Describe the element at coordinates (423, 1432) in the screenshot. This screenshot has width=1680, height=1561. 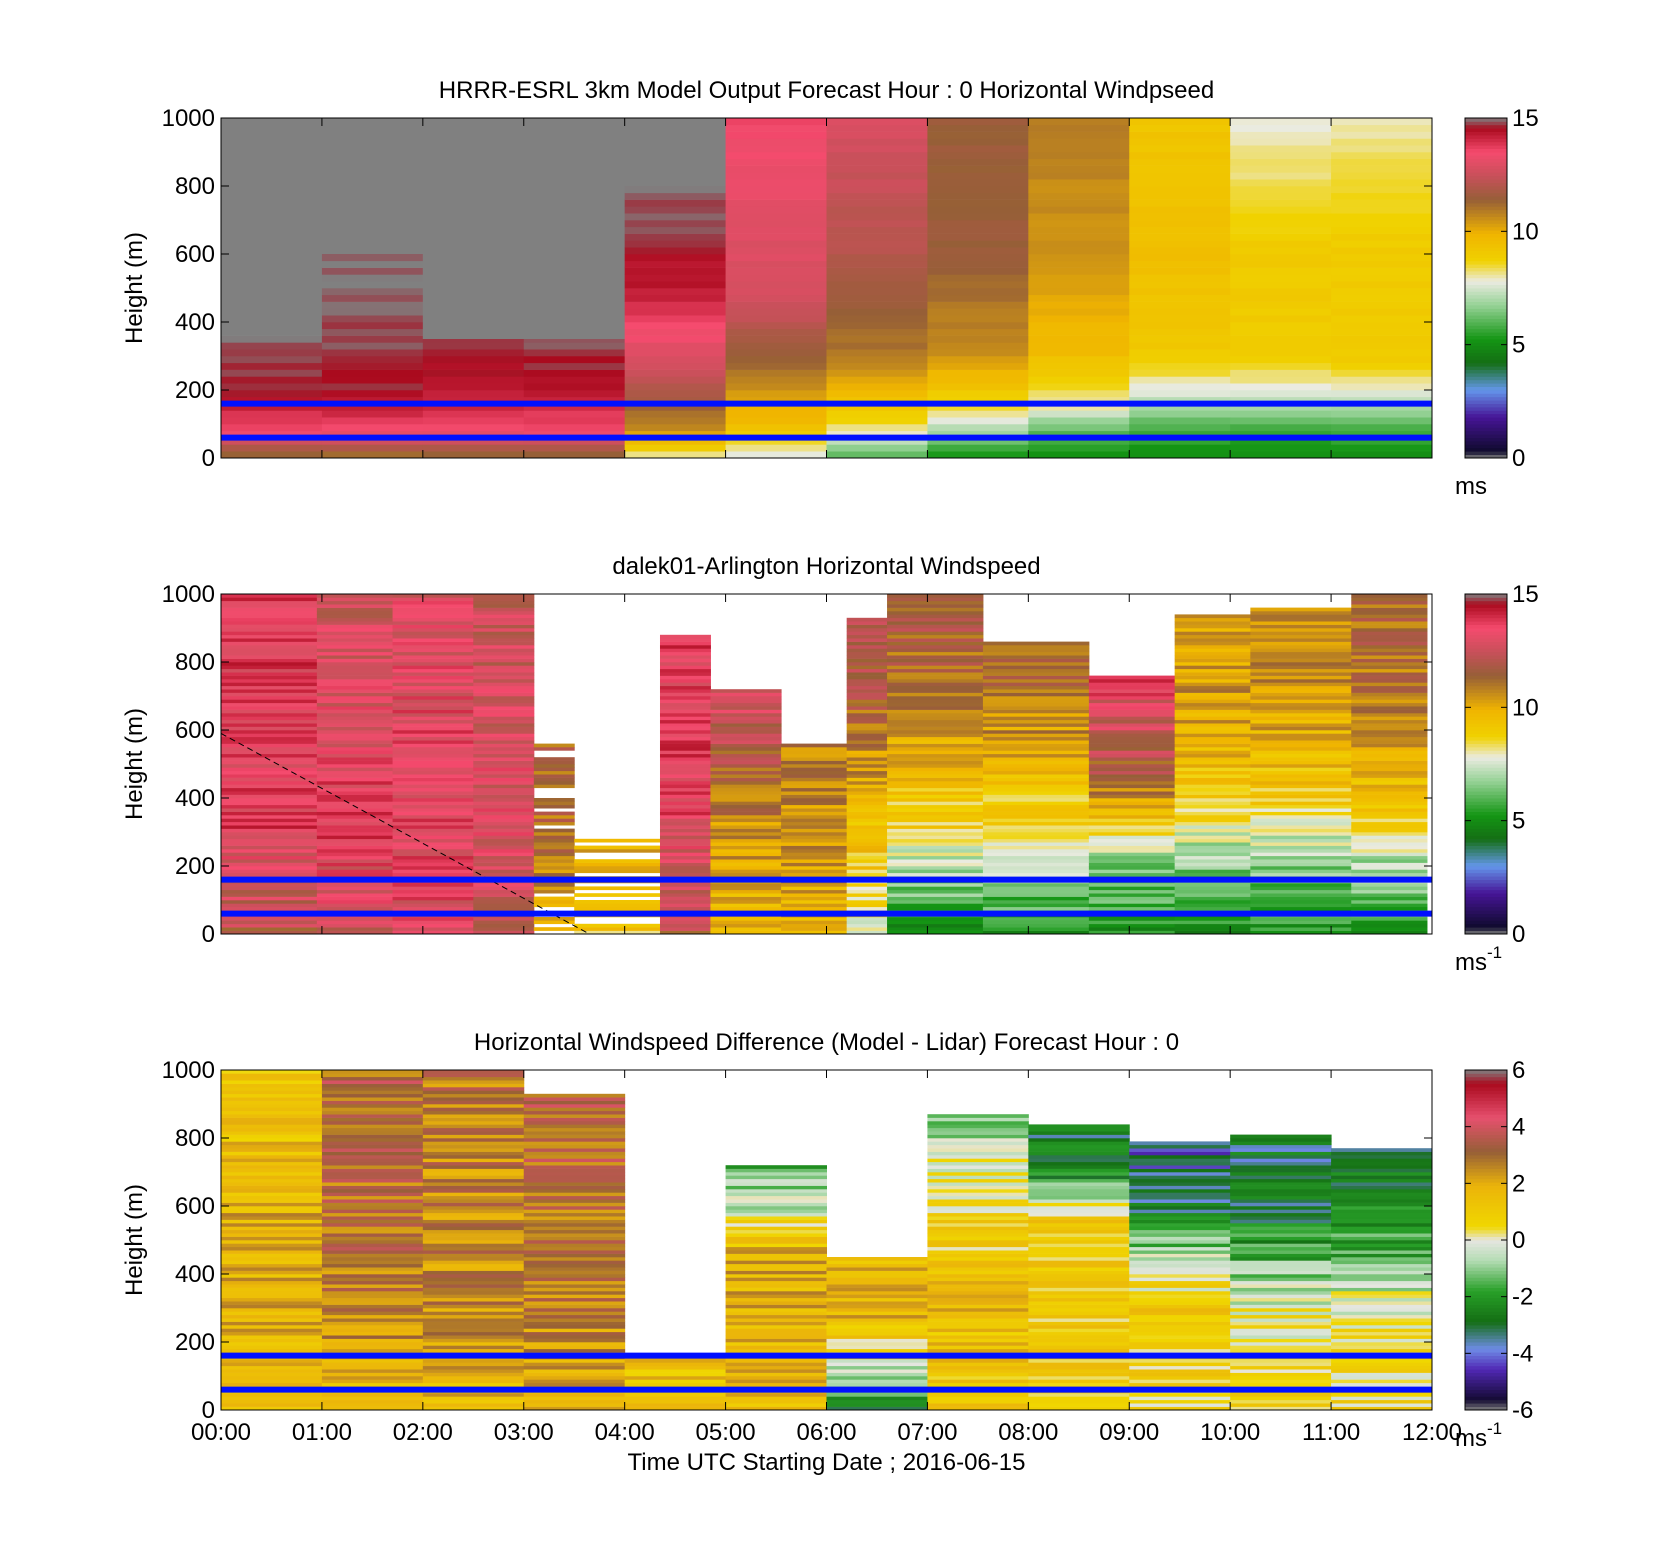
I see `x-tick-label: 02:00` at that location.